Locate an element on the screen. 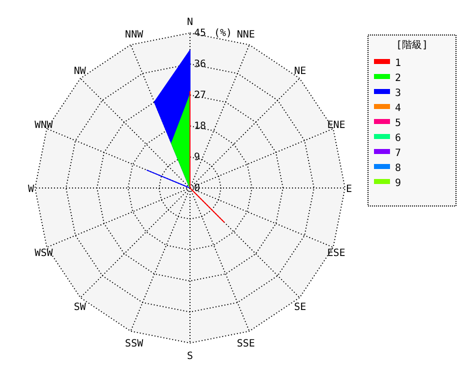 The width and height of the screenshot is (470, 380). spoke-label: E is located at coordinates (349, 189).